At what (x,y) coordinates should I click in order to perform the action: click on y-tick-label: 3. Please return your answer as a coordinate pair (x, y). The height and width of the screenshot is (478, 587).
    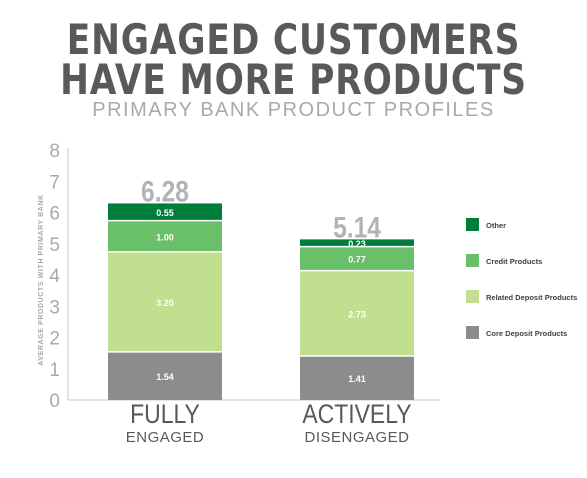
    Looking at the image, I should click on (54, 307).